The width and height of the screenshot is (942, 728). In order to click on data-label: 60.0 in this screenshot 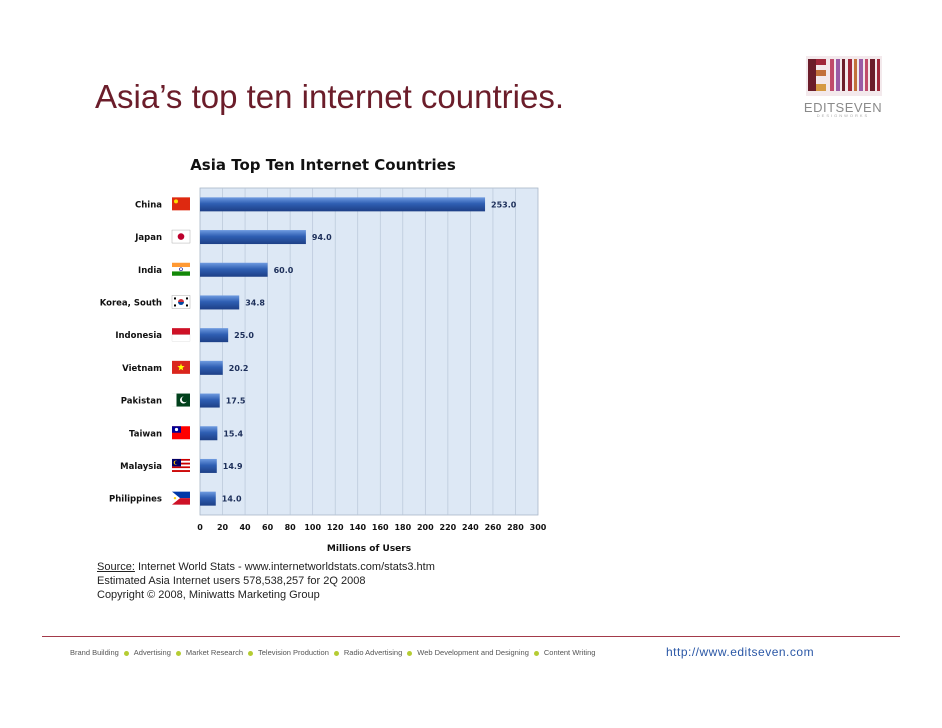, I will do `click(284, 270)`.